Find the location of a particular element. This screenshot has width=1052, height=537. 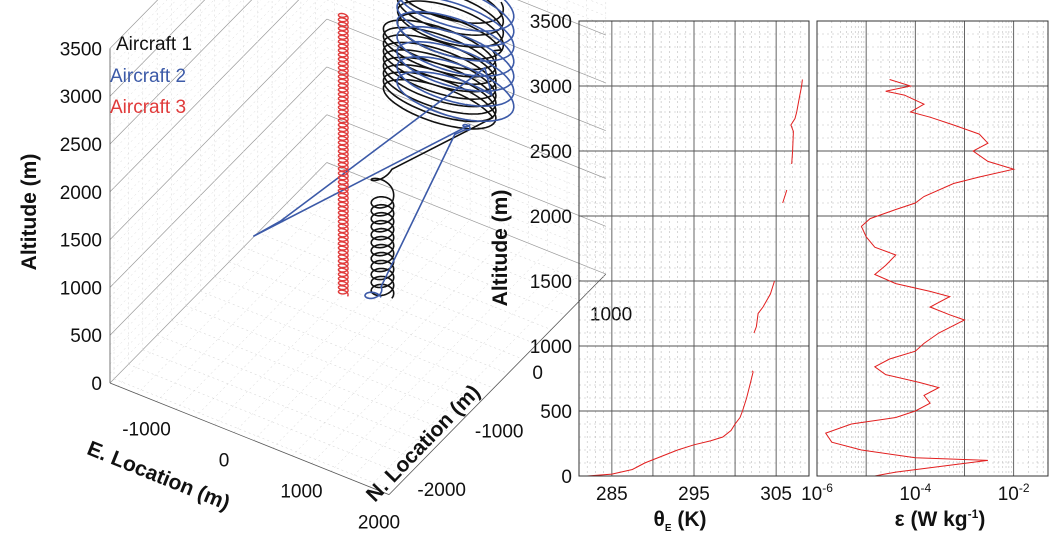

north-axis is located at coordinates (497, 384).